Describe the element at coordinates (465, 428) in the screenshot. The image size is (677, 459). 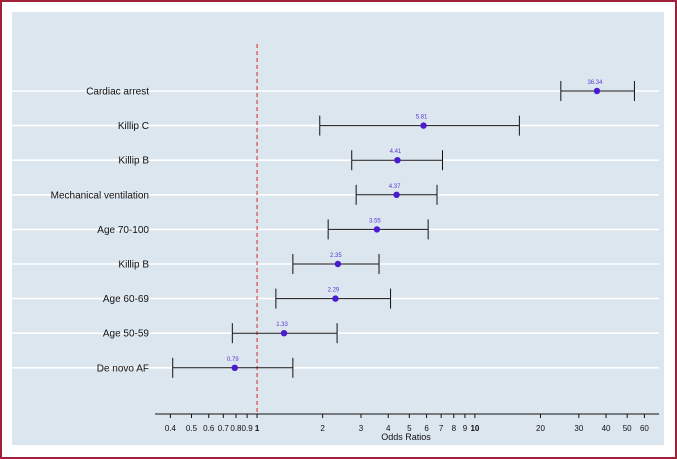
I see `x-tick-label: 9` at that location.